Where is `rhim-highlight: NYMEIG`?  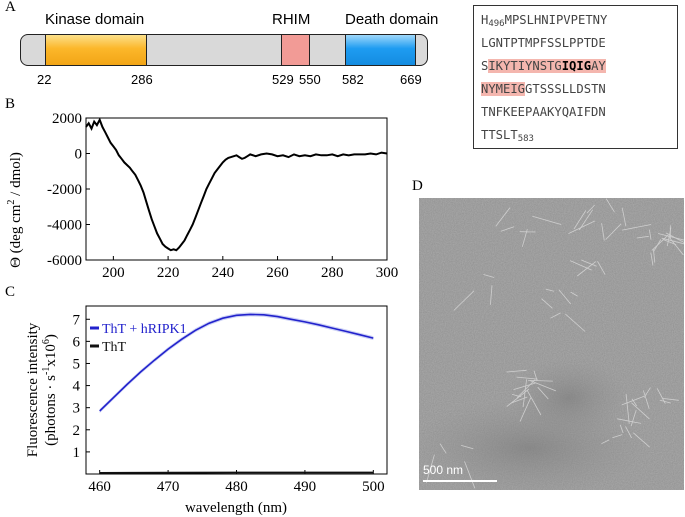 rhim-highlight: NYMEIG is located at coordinates (503, 89).